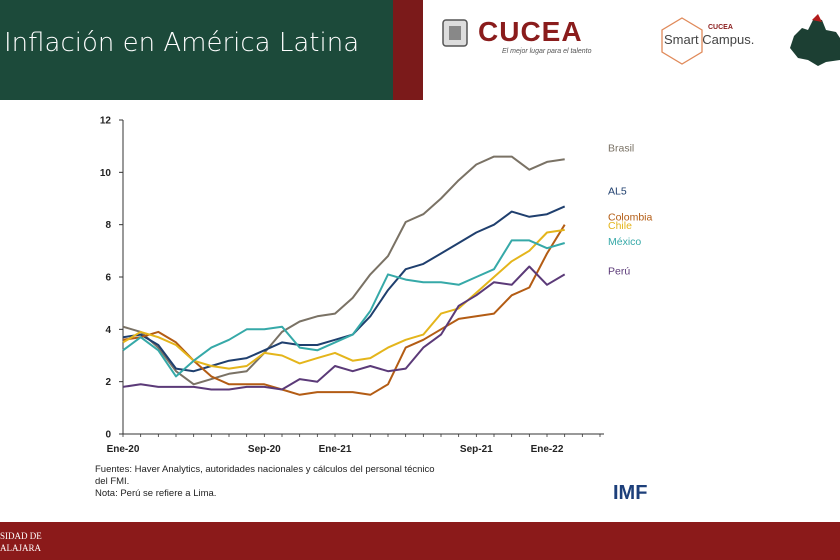 The image size is (840, 560). What do you see at coordinates (108, 435) in the screenshot?
I see `y-tick-label: 0` at bounding box center [108, 435].